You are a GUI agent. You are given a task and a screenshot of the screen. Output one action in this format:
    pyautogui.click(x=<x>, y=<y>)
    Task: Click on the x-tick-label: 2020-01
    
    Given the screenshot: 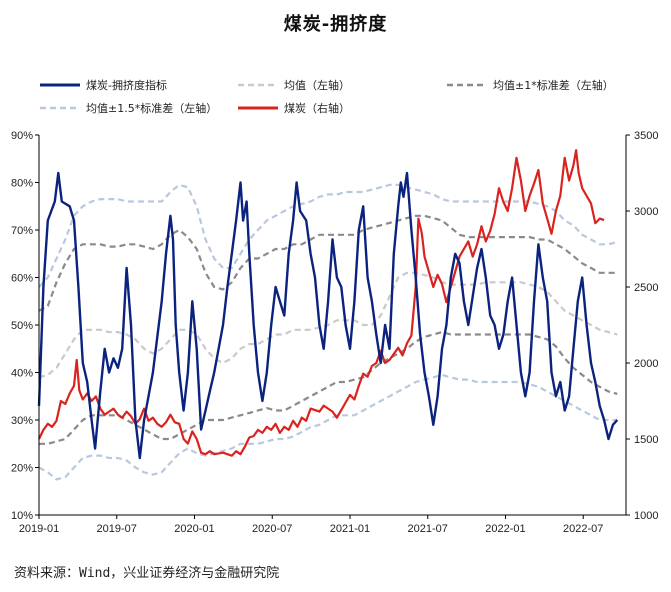 What is the action you would take?
    pyautogui.click(x=194, y=529)
    